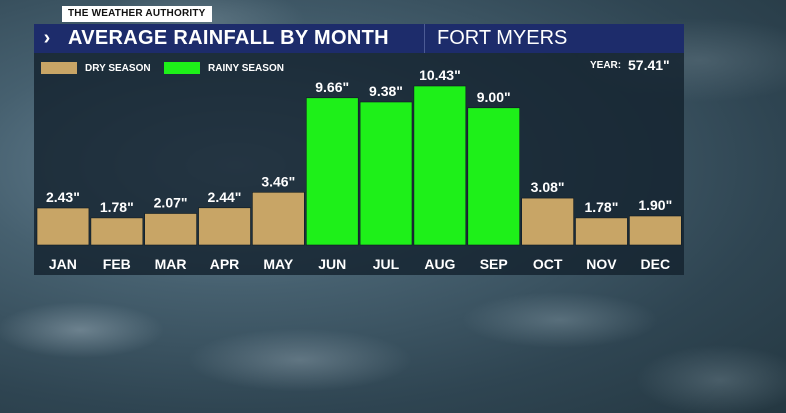 The image size is (786, 413). What do you see at coordinates (225, 264) in the screenshot?
I see `x-tick-label: APR` at bounding box center [225, 264].